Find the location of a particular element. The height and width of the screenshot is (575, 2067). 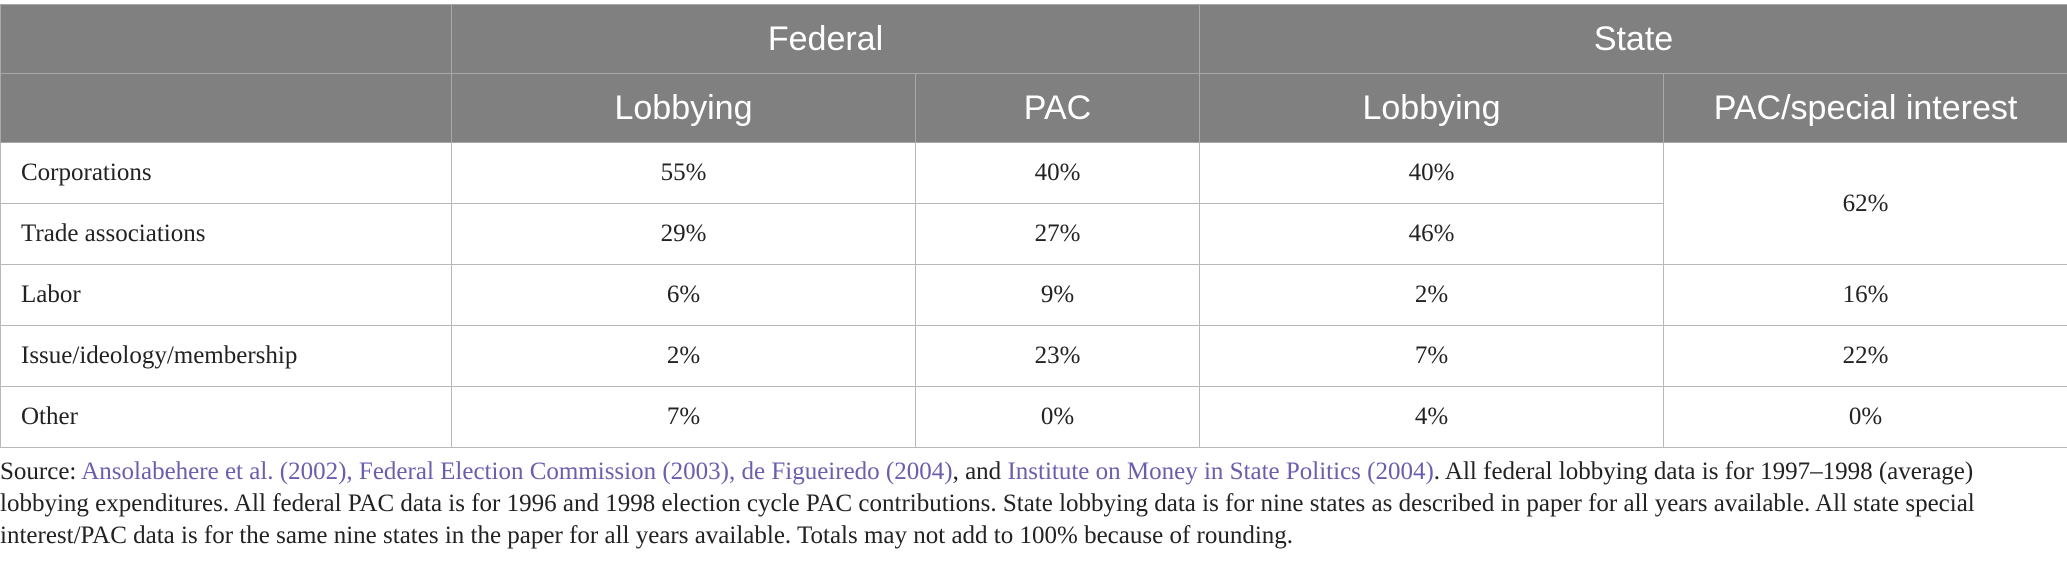

cell-state-pac-special: 0% is located at coordinates (1864, 417).